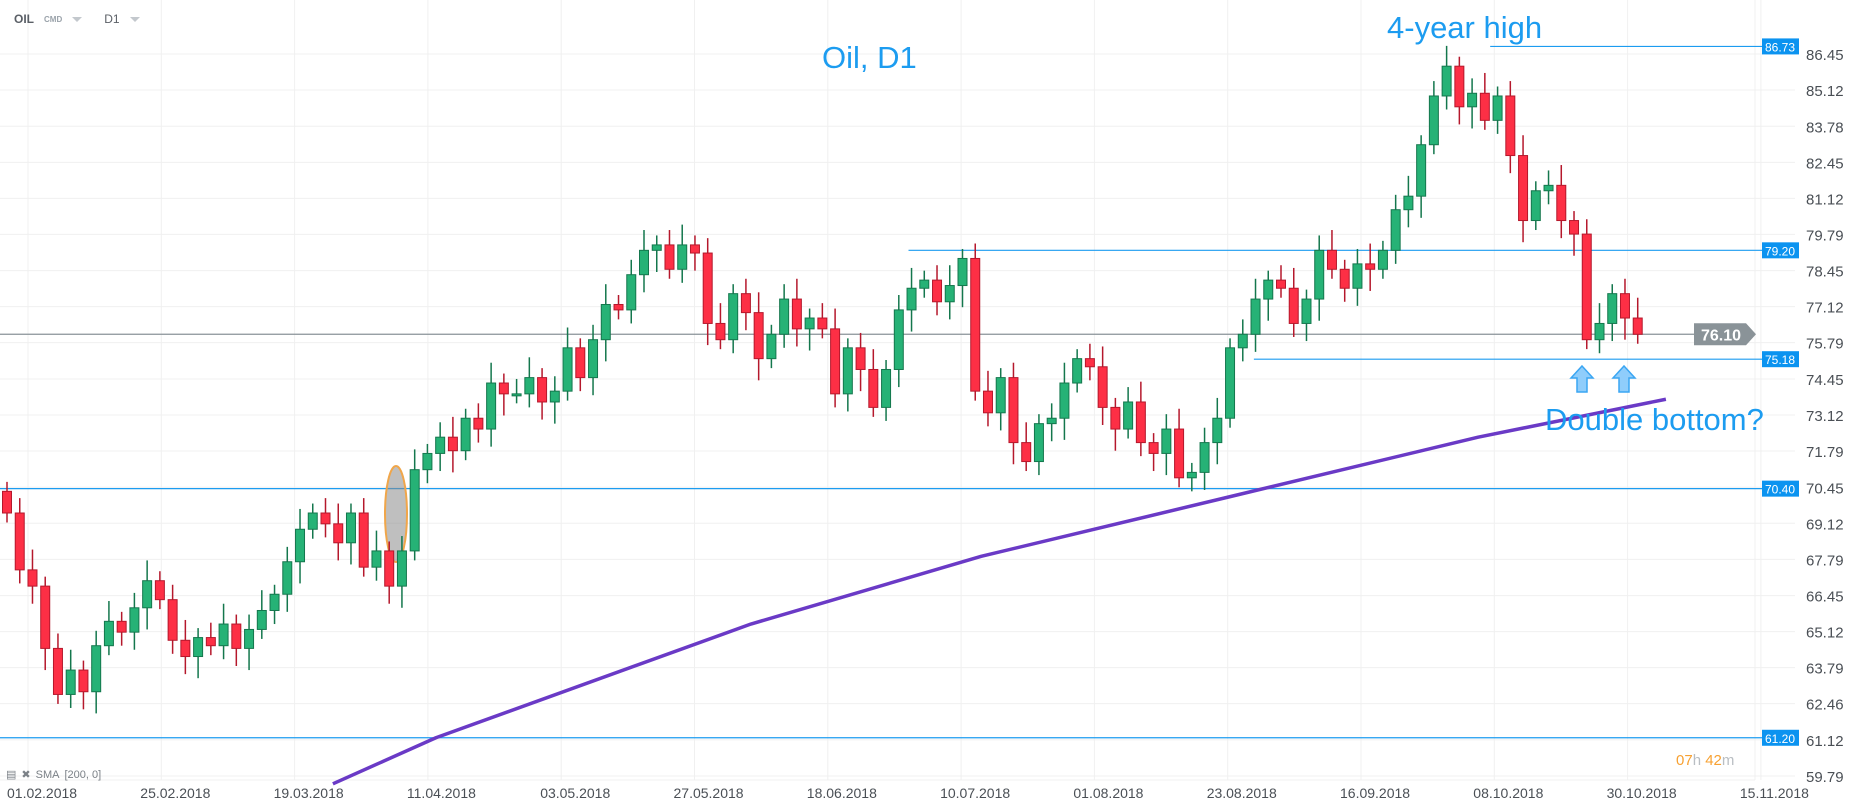  Describe the element at coordinates (575, 793) in the screenshot. I see `x-tick-label: 03.05.2018` at that location.